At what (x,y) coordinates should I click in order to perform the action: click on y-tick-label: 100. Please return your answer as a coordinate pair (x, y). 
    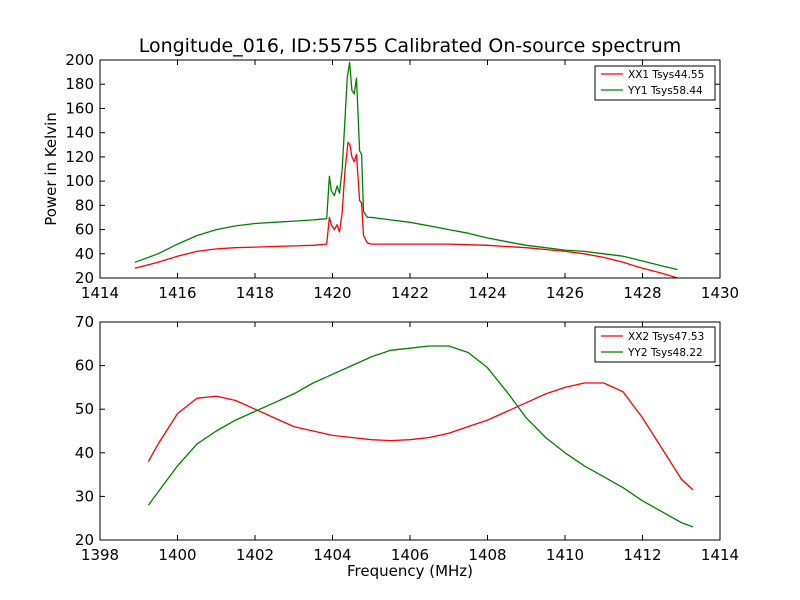
    Looking at the image, I should click on (79, 181).